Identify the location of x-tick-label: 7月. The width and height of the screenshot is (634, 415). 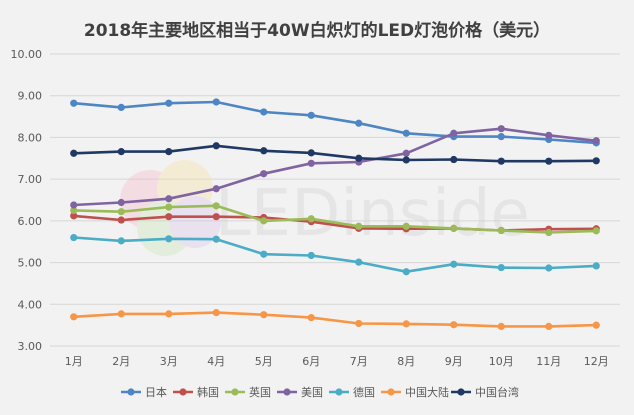
(359, 361).